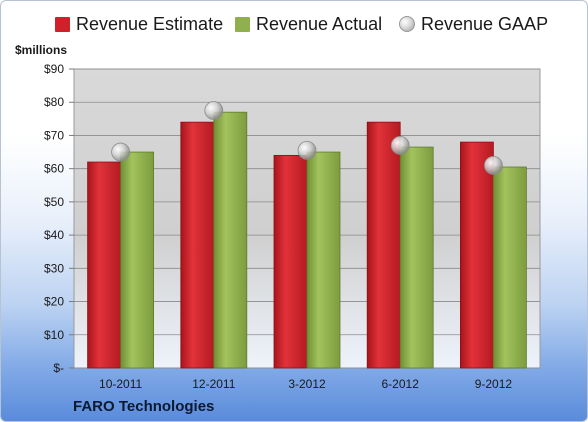  I want to click on y-tick-label: $80, so click(54, 102).